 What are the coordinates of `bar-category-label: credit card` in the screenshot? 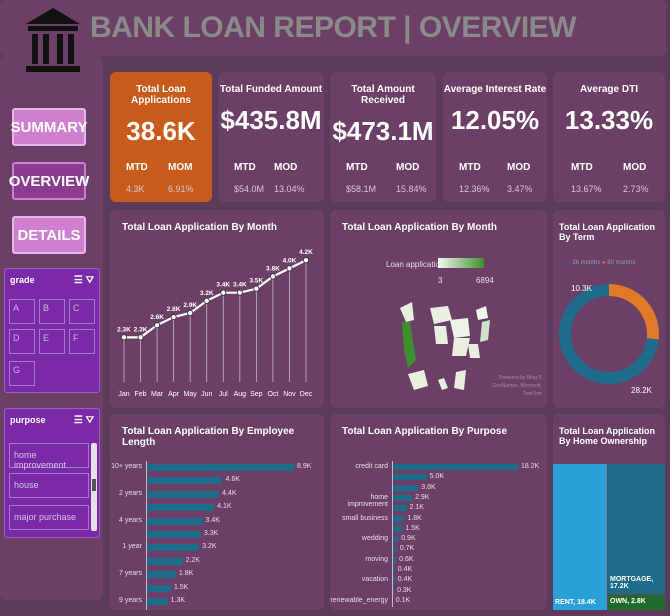 It's located at (371, 466).